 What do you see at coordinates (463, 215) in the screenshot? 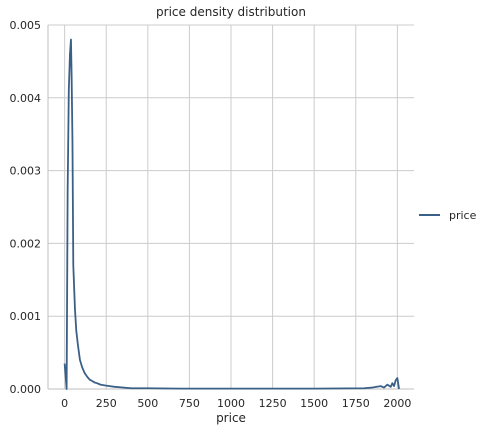
I see `legend-label-price: price` at bounding box center [463, 215].